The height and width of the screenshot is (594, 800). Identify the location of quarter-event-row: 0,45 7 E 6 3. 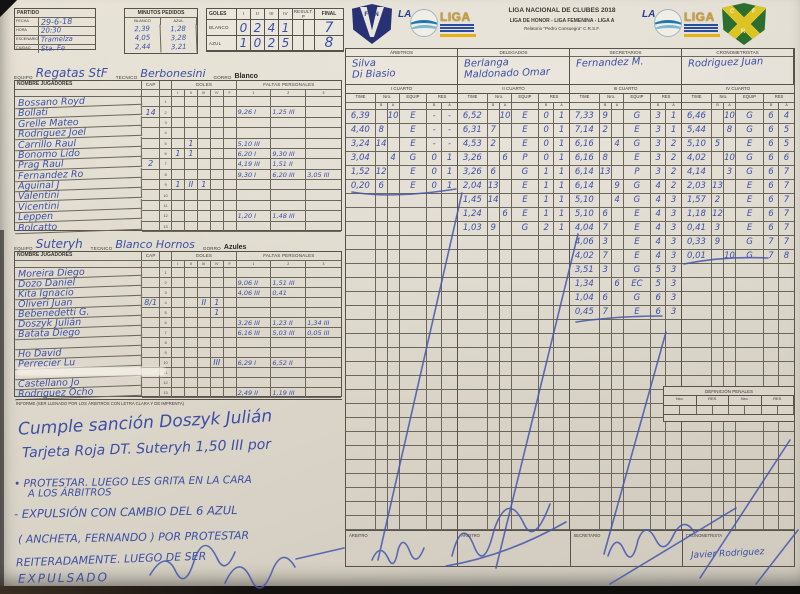
(625, 313).